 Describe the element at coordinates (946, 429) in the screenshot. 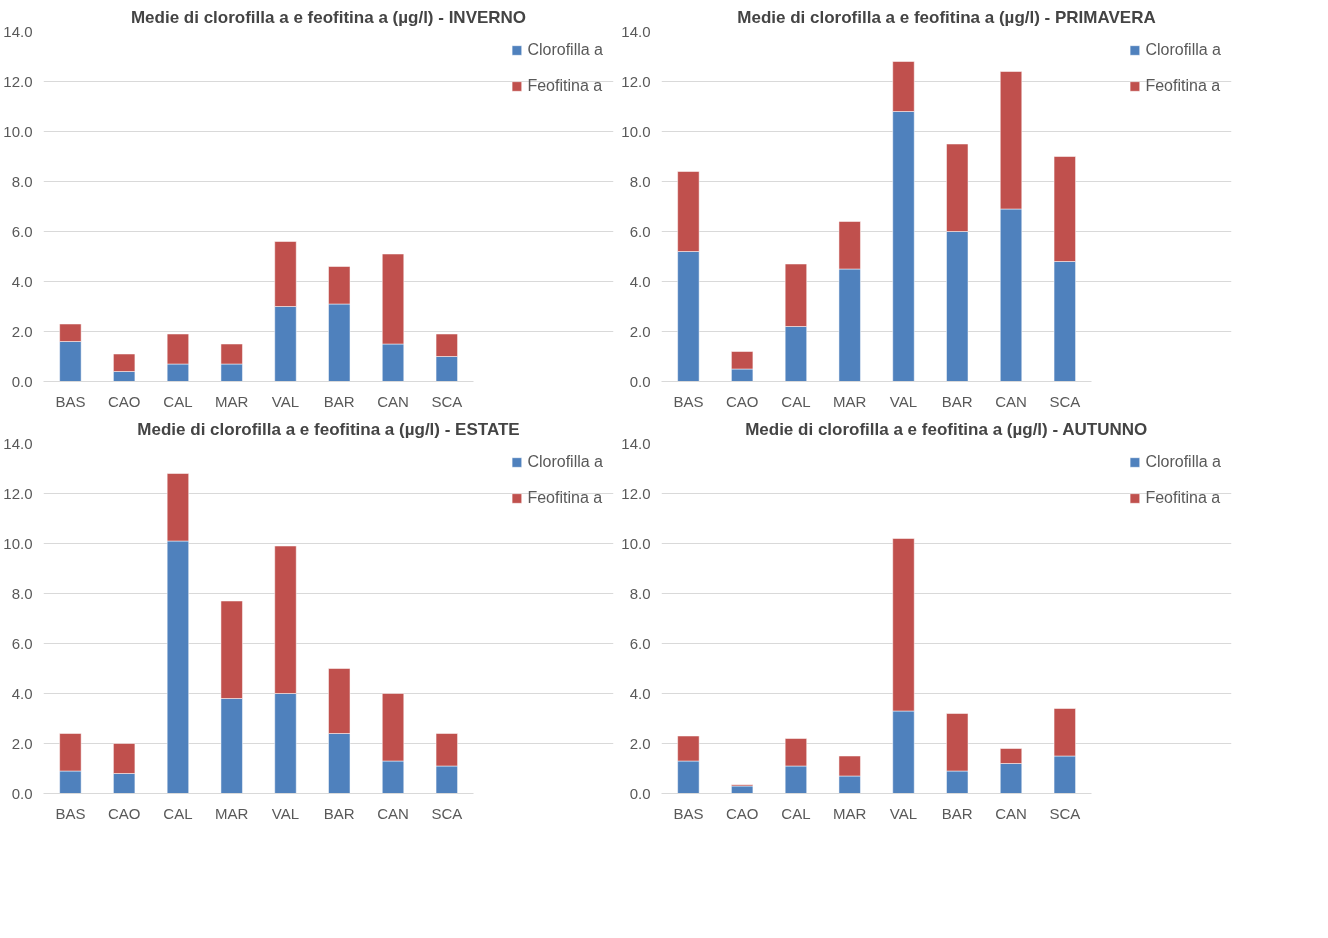

I see `chart-title: Medie di clorofilla a e feofitina a (µg/l) - AUTUNNO` at that location.